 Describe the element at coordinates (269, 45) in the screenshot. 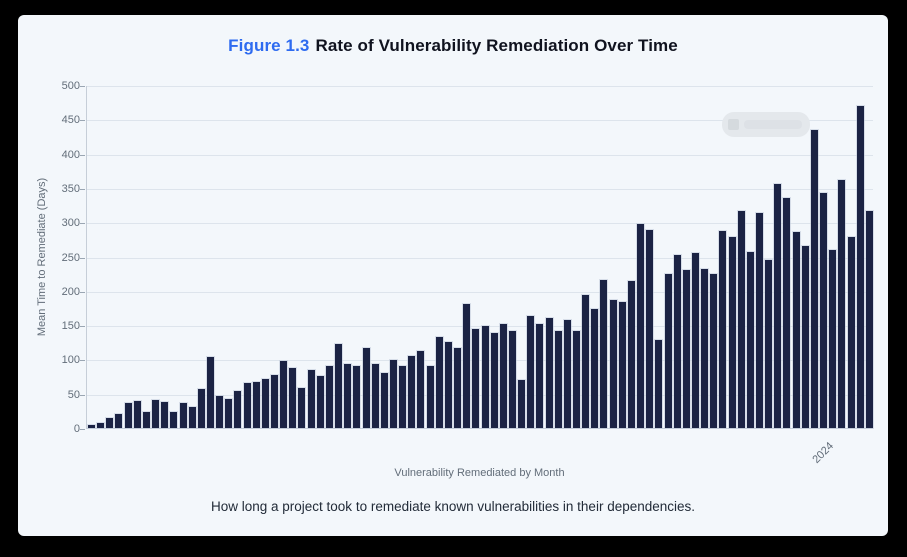

I see `figure-number: Figure 1.3` at that location.